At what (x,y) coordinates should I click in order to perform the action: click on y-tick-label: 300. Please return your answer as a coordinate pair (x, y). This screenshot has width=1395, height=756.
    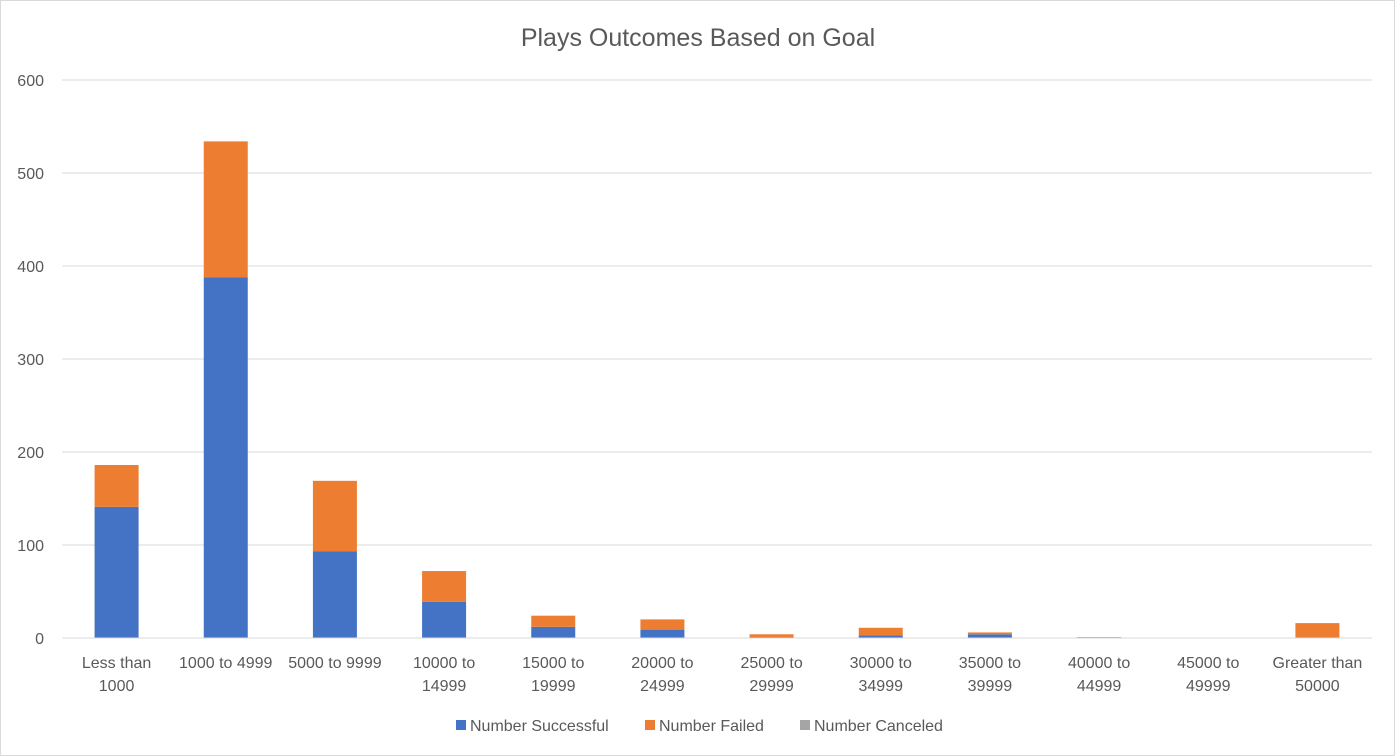
    Looking at the image, I should click on (30, 360).